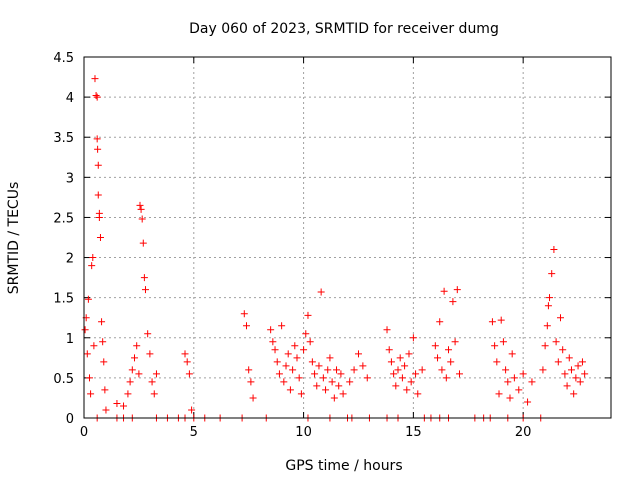 Image resolution: width=640 pixels, height=480 pixels. What do you see at coordinates (70, 259) in the screenshot?
I see `y-tick-label: 2` at bounding box center [70, 259].